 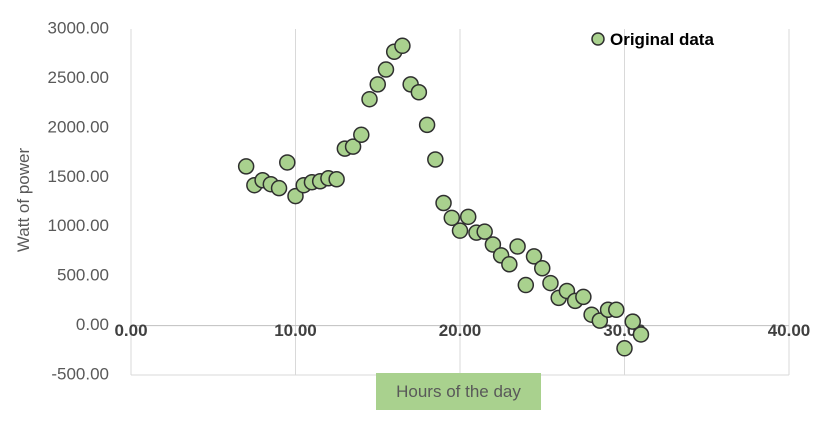 What do you see at coordinates (78, 27) in the screenshot?
I see `y-tick-label: 3000.00` at bounding box center [78, 27].